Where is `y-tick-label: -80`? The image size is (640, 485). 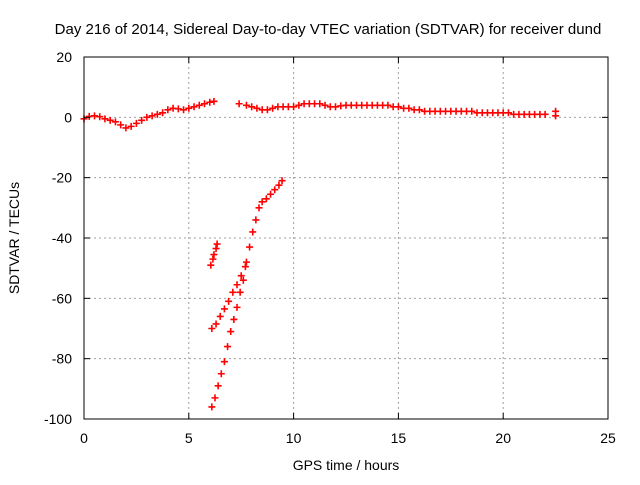
y-tick-label: -80 is located at coordinates (62, 359).